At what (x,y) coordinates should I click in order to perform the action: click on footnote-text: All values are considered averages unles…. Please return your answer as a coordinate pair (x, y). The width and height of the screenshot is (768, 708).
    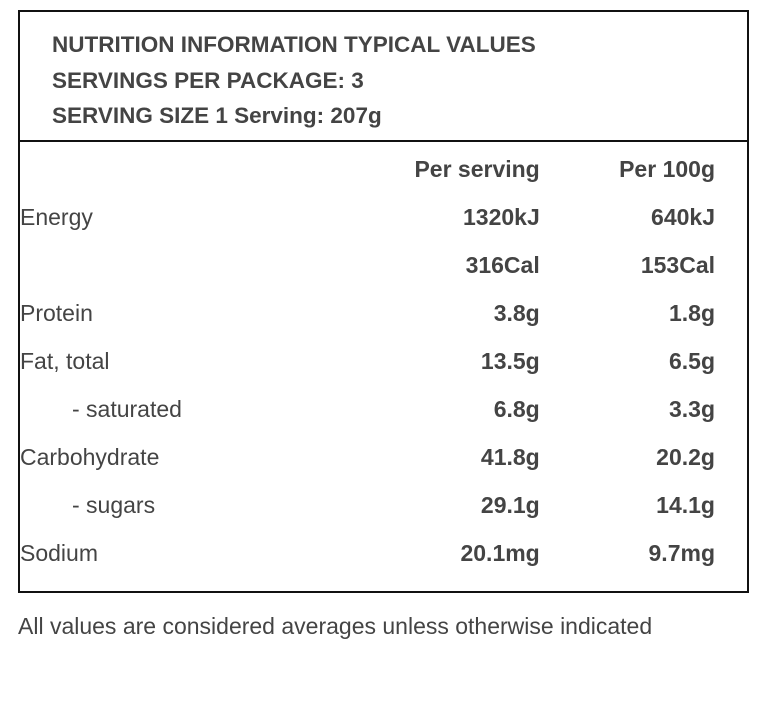
    Looking at the image, I should click on (335, 626).